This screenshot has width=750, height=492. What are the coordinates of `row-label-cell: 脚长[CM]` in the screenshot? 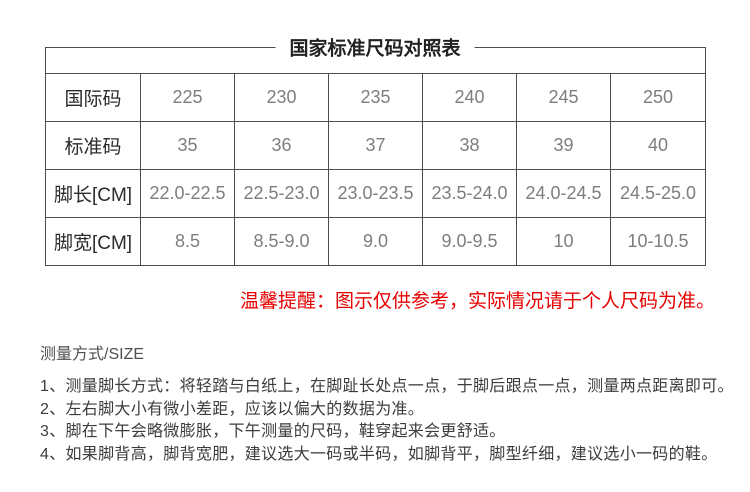 It's located at (93, 193).